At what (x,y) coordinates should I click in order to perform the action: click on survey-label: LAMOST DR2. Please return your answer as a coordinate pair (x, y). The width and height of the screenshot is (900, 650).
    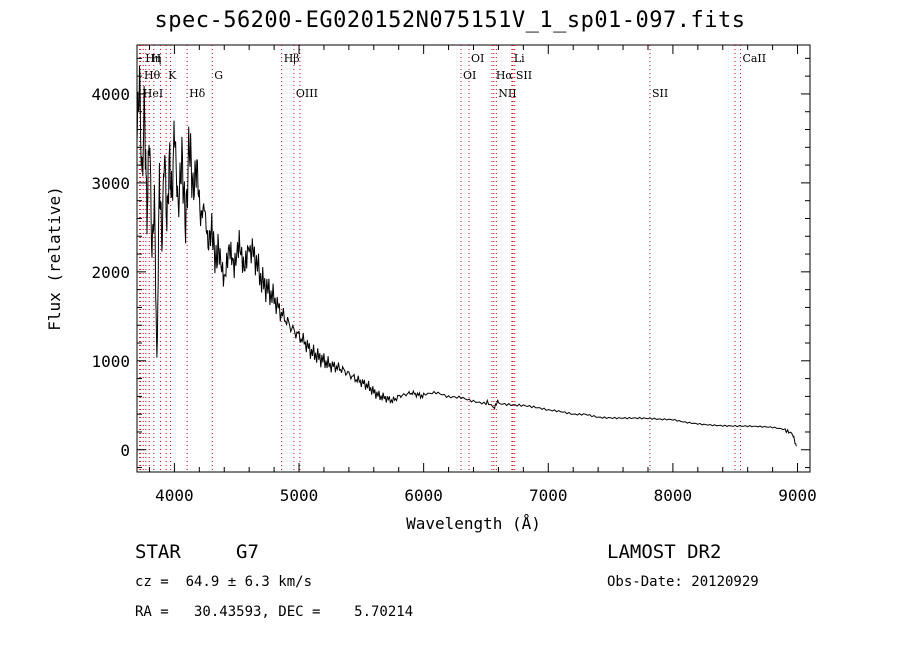
    Looking at the image, I should click on (664, 552).